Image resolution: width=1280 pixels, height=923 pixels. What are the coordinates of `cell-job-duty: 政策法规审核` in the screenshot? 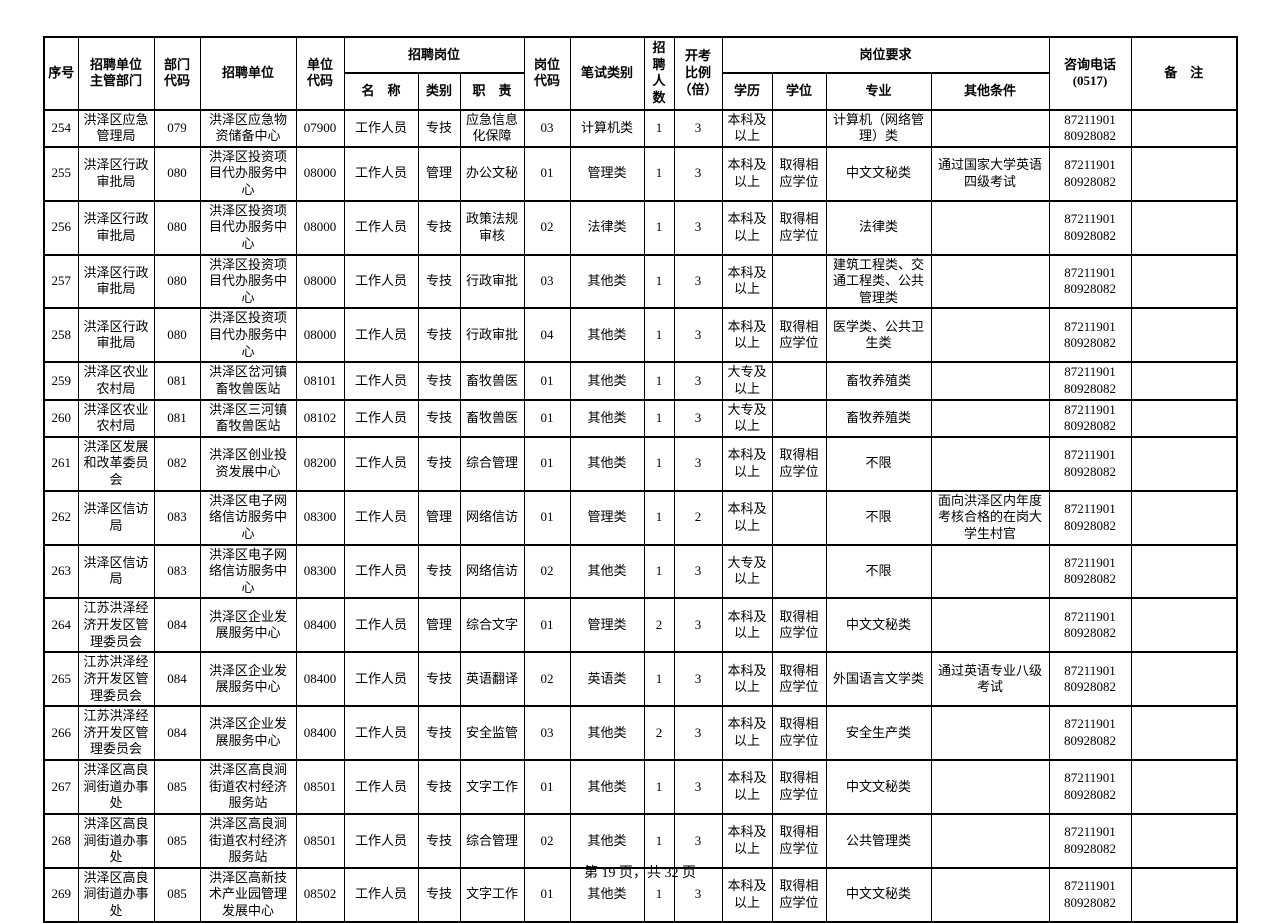 It's located at (492, 227).